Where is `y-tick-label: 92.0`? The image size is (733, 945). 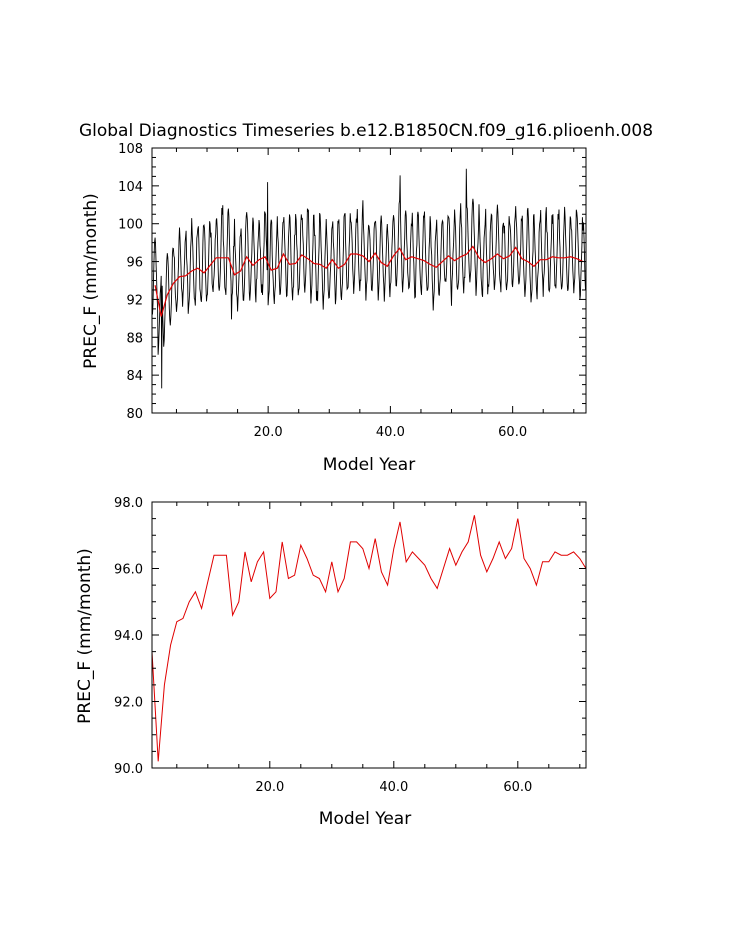
y-tick-label: 92.0 is located at coordinates (128, 703).